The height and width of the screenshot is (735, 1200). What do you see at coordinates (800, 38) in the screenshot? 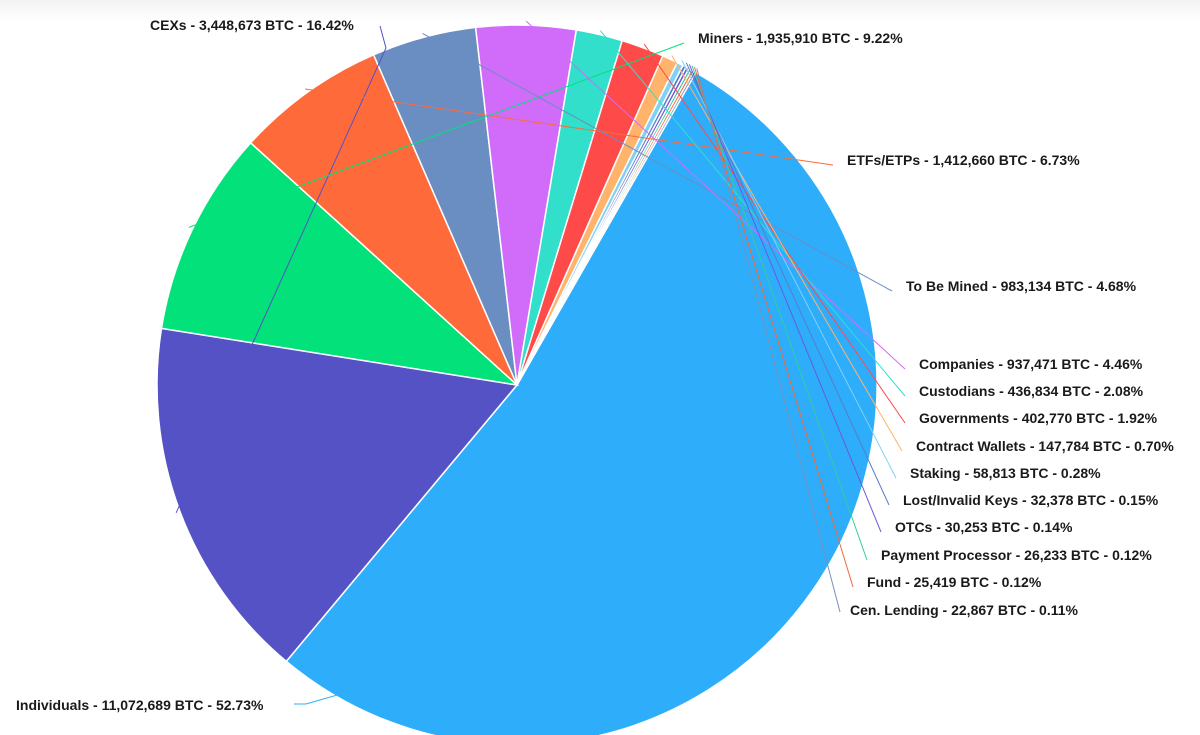
I see `label-miners: Miners - 1,935,910 BTC - 9.22%` at bounding box center [800, 38].